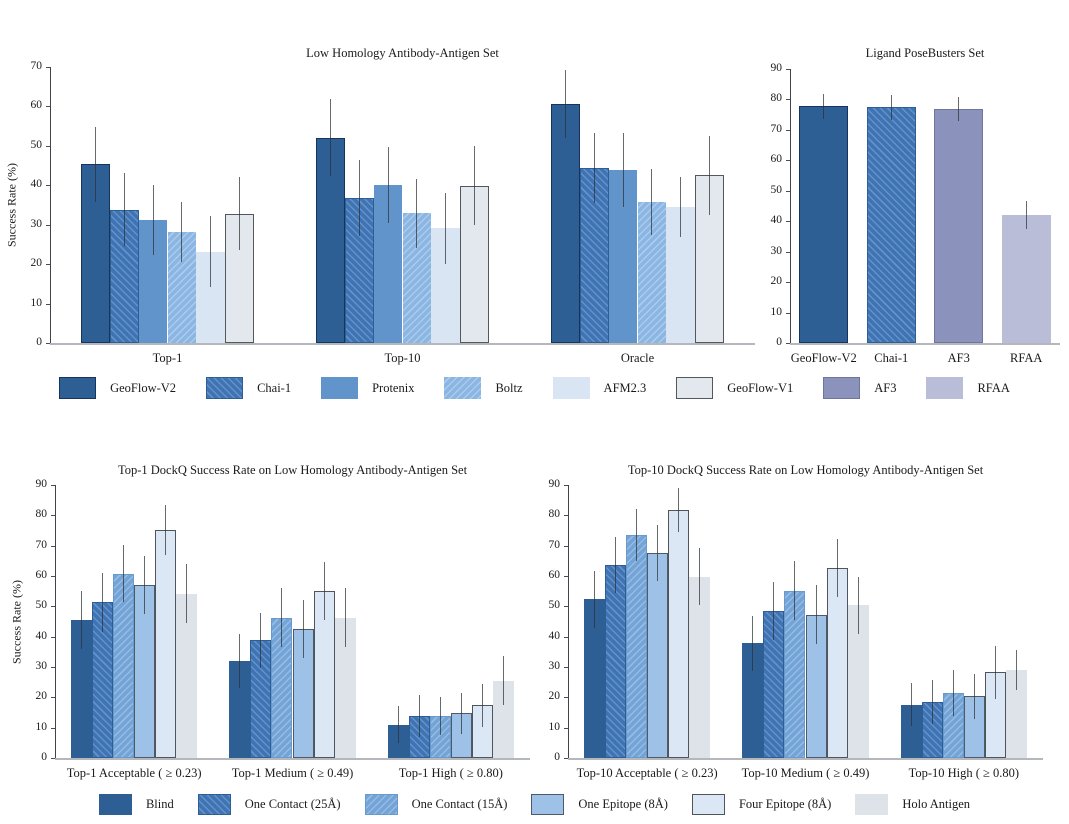 The image size is (1069, 824). What do you see at coordinates (36, 263) in the screenshot?
I see `y-tick-label: 20` at bounding box center [36, 263].